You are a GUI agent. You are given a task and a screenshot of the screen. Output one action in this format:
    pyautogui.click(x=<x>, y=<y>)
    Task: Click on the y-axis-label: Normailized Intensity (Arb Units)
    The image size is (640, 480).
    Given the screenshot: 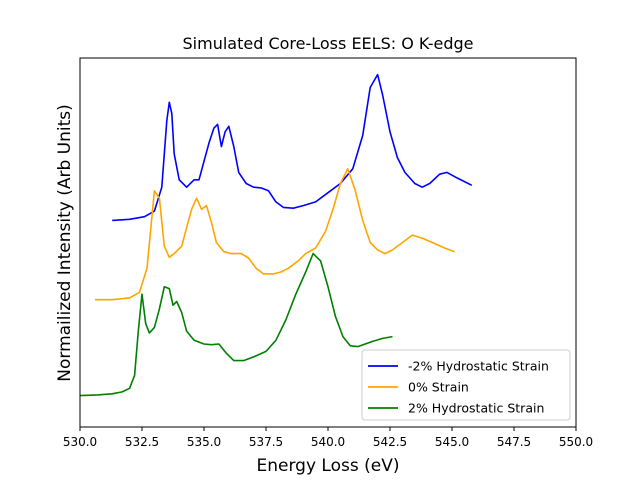 What is the action you would take?
    pyautogui.click(x=65, y=242)
    